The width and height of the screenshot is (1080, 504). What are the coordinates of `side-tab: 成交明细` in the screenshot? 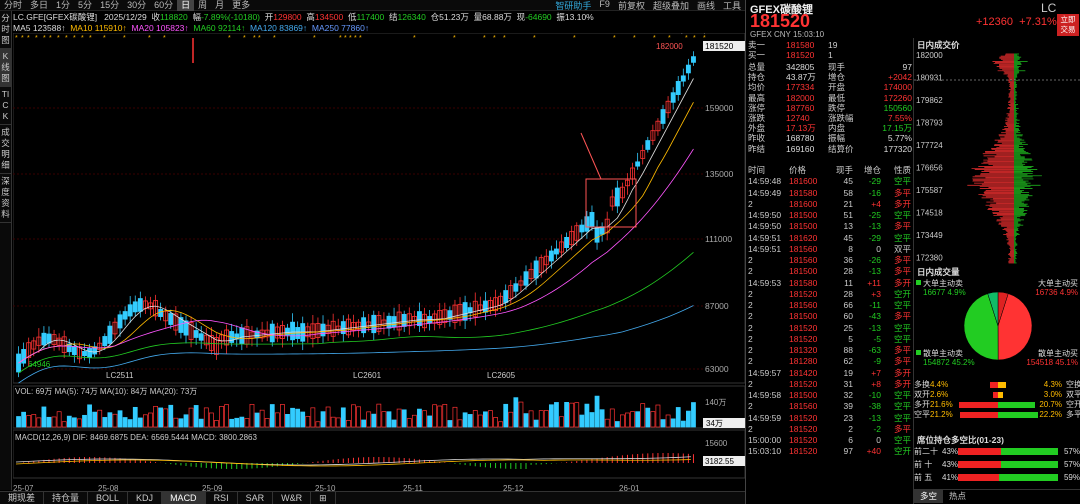 It's located at (5, 149).